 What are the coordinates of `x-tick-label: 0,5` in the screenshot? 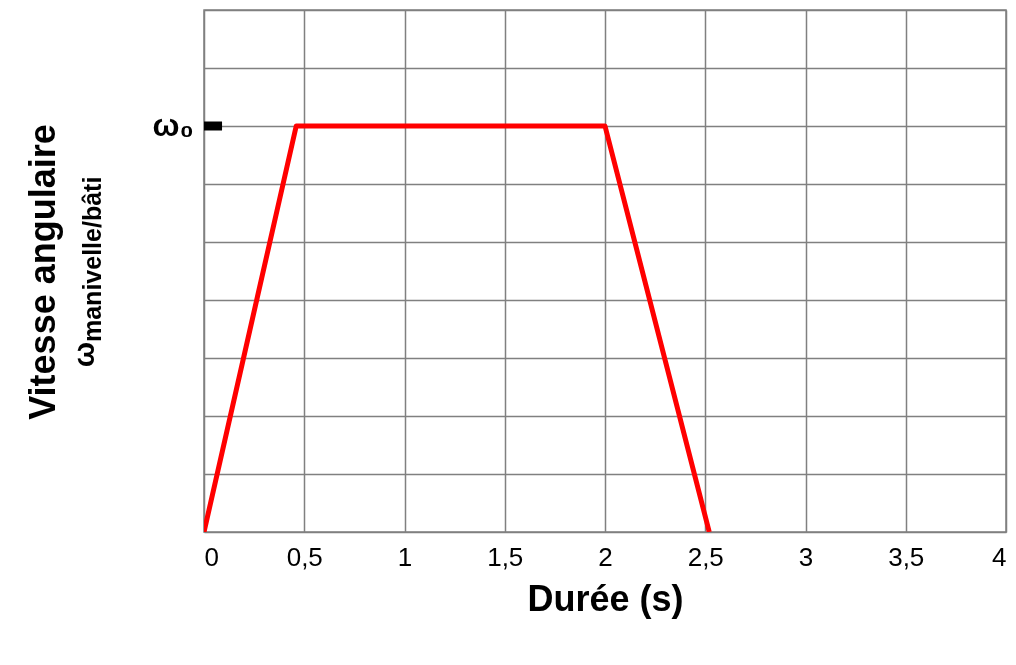 It's located at (304, 556).